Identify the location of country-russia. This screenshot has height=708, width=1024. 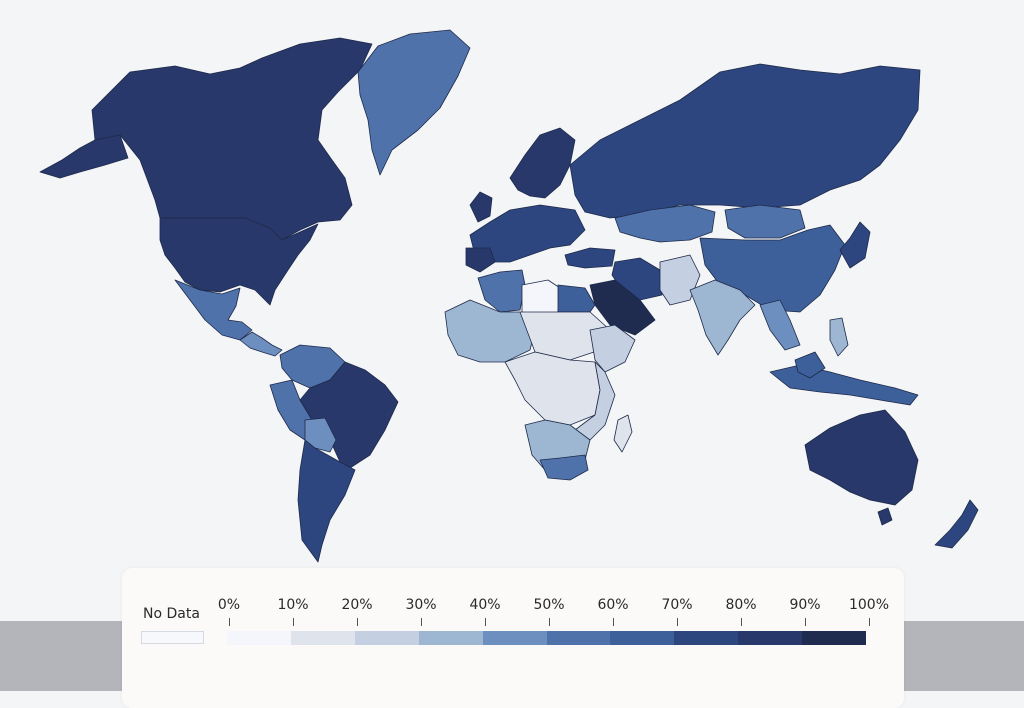
(745, 141).